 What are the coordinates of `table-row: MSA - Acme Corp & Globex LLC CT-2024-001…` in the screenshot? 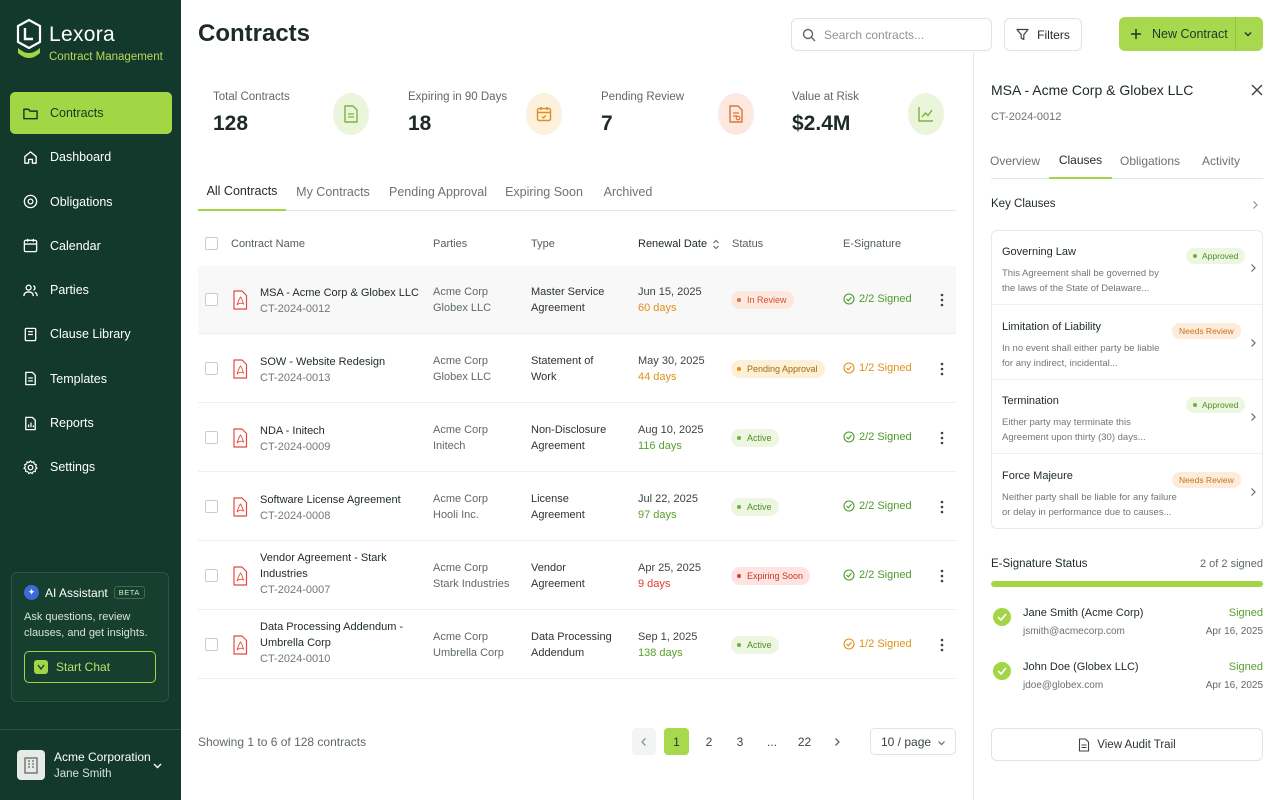 It's located at (577, 300).